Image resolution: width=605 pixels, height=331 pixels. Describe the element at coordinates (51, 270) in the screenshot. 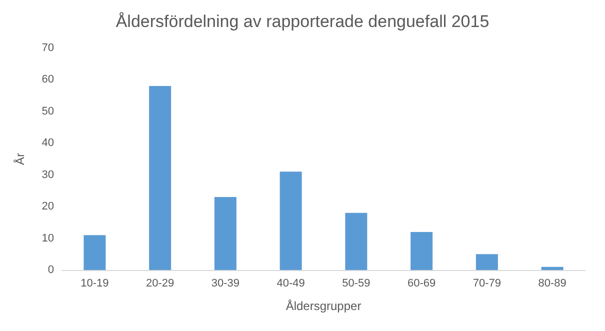

I see `y-tick-label: 0` at that location.